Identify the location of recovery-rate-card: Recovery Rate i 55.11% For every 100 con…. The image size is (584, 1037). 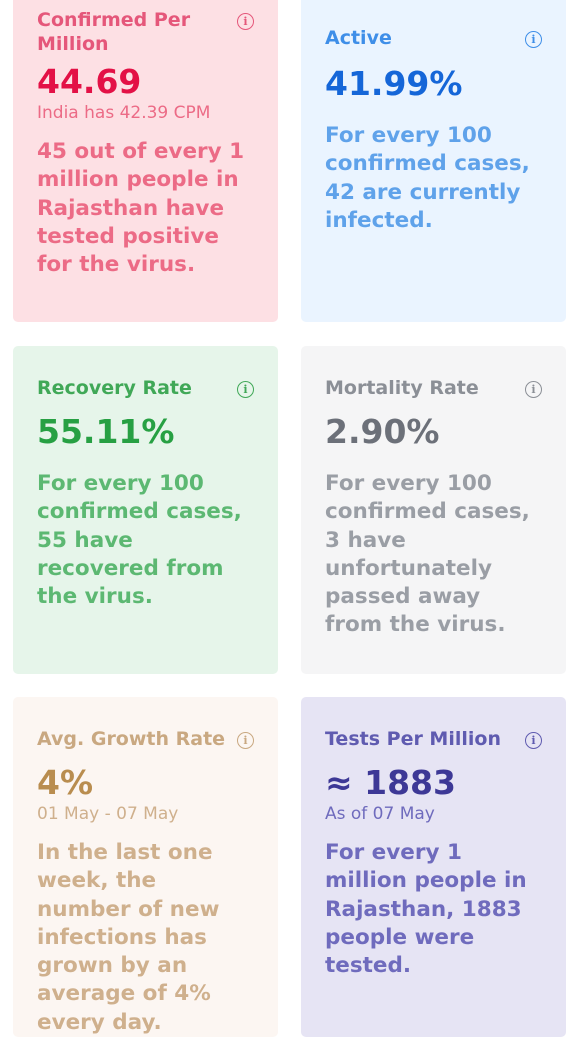
(145, 510).